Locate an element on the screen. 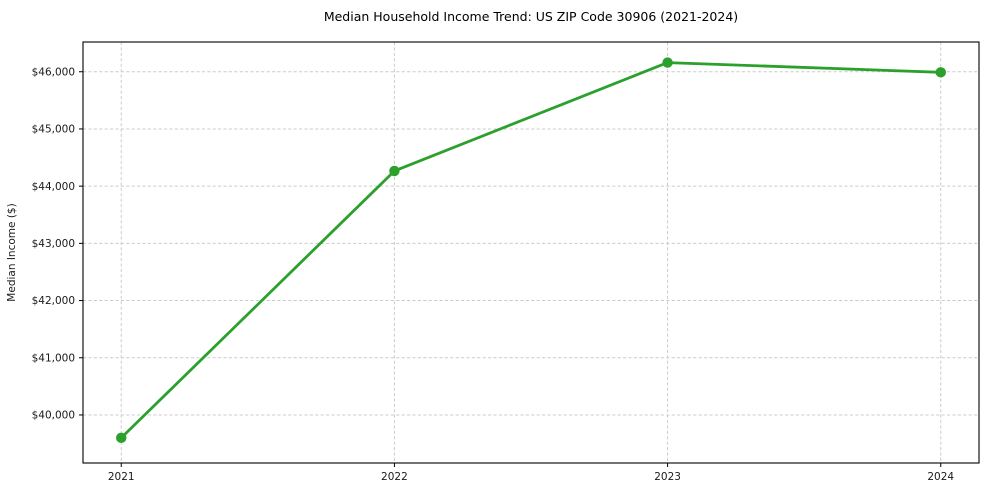 This screenshot has height=490, width=989. y-tick-label: $45,000 is located at coordinates (53, 130).